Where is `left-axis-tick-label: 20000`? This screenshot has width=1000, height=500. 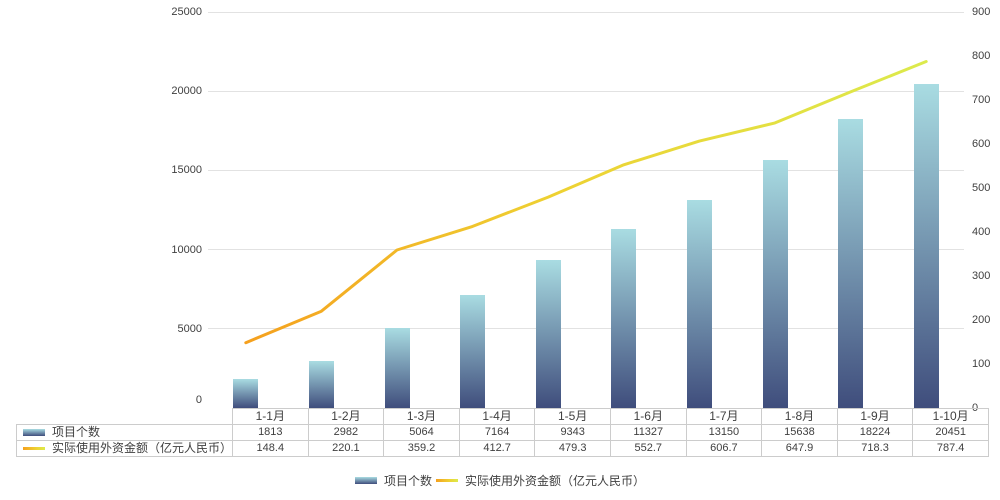 left-axis-tick-label: 20000 is located at coordinates (186, 91).